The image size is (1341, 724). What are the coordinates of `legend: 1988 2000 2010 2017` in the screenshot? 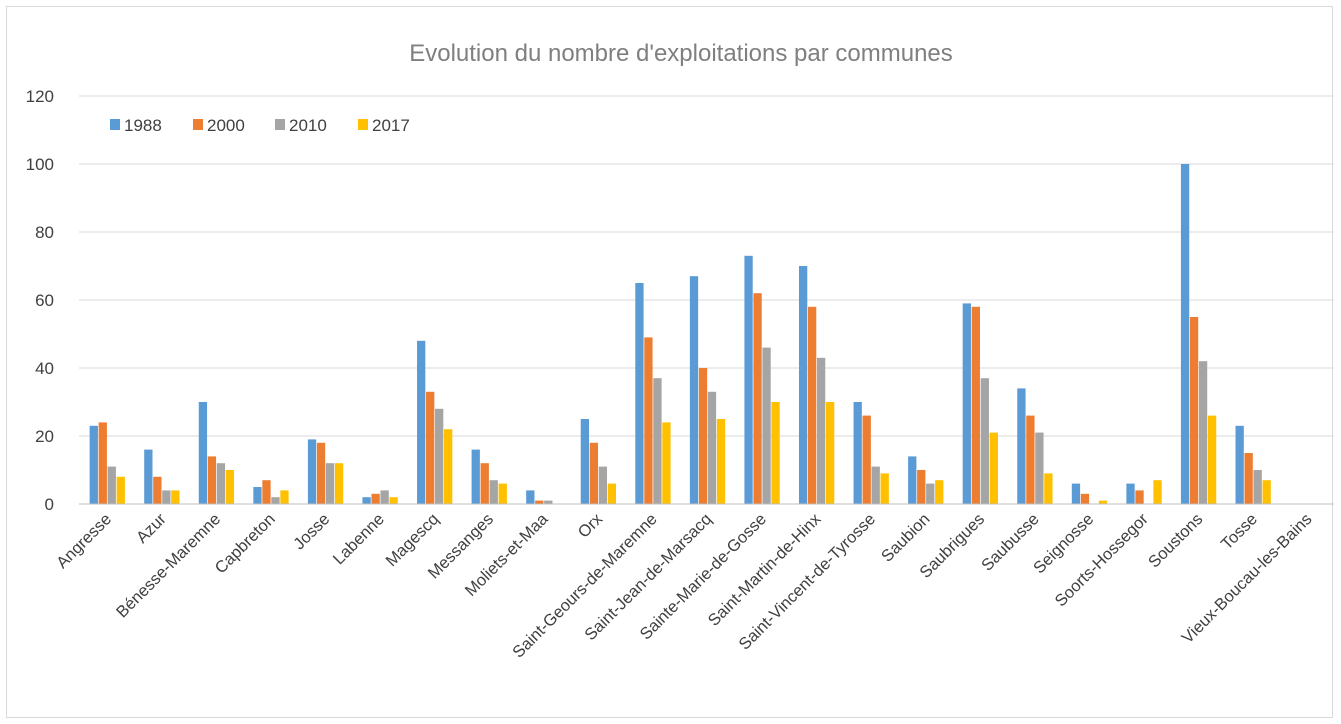 It's located at (260, 125).